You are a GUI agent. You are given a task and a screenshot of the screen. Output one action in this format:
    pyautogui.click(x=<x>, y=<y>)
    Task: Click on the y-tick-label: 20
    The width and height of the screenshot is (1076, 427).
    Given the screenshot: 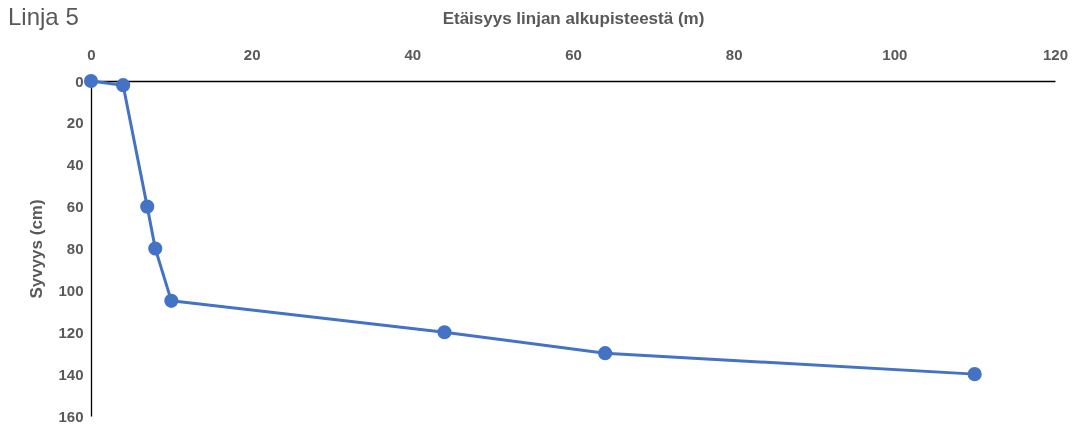 What is the action you would take?
    pyautogui.click(x=75, y=123)
    